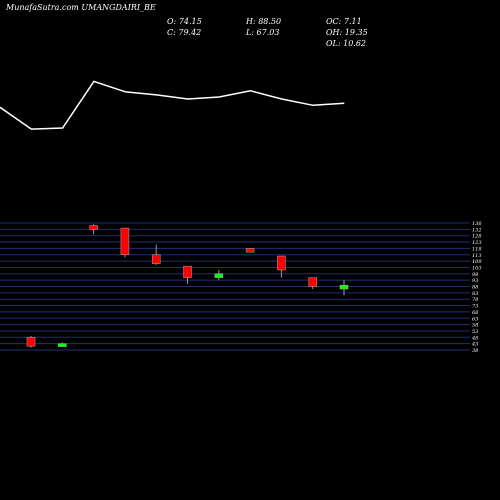 The height and width of the screenshot is (500, 500). Describe the element at coordinates (477, 224) in the screenshot. I see `y-tick-label: 136` at that location.